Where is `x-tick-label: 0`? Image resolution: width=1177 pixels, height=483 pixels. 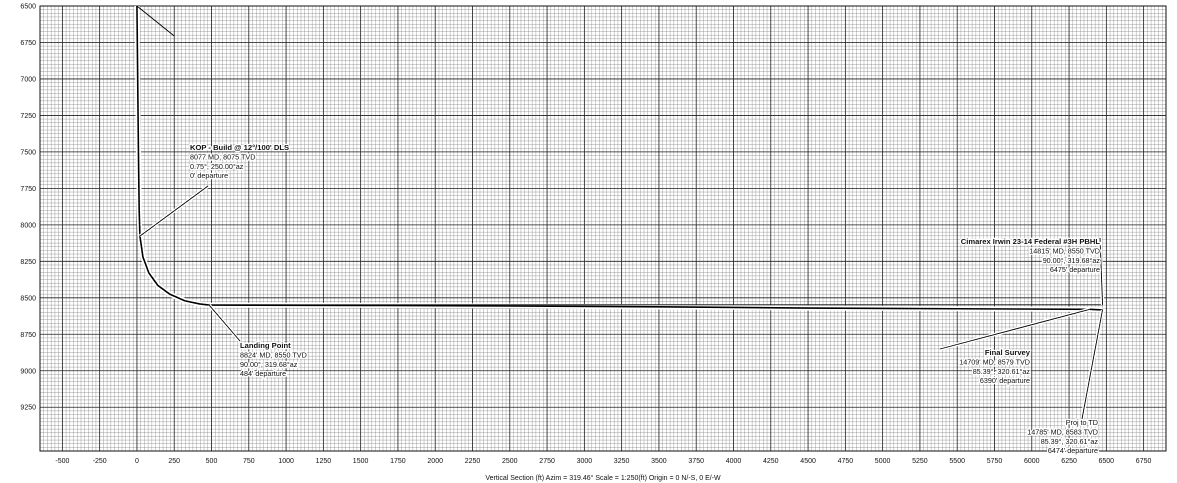 x-tick-label: 0 is located at coordinates (137, 461).